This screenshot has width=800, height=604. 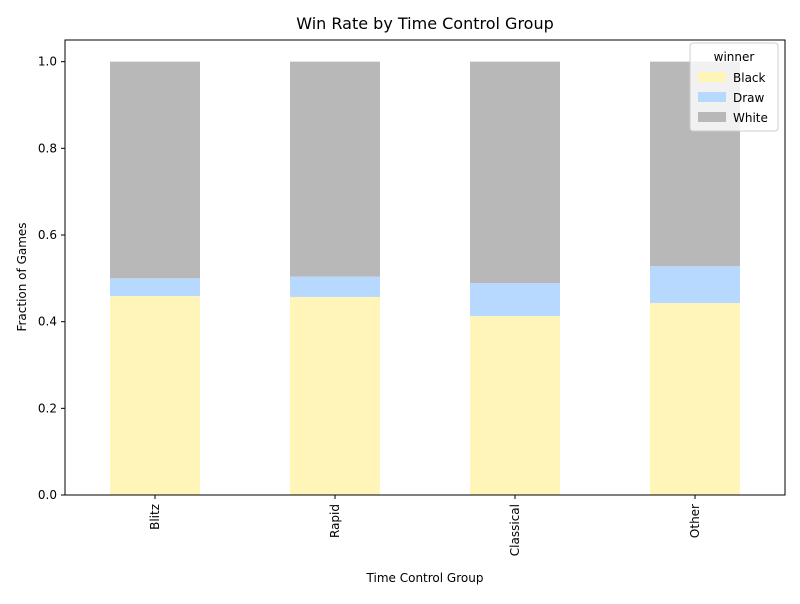 What do you see at coordinates (695, 521) in the screenshot?
I see `x-tick-label-other: Other` at bounding box center [695, 521].